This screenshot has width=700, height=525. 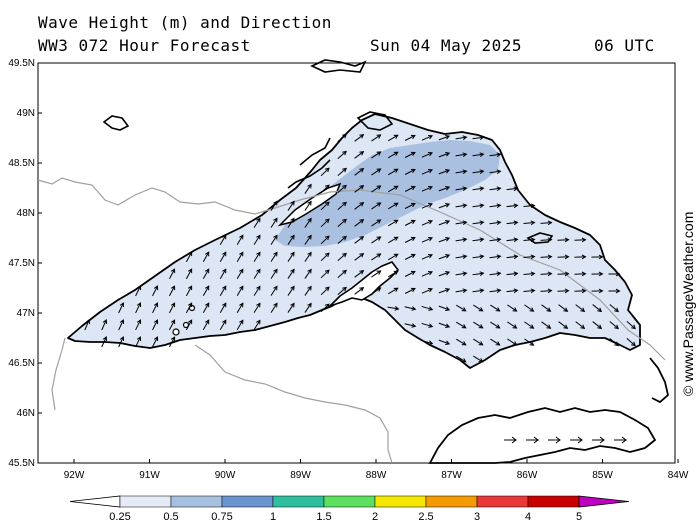 I want to click on colorbar-label: 0.25, so click(x=119, y=517).